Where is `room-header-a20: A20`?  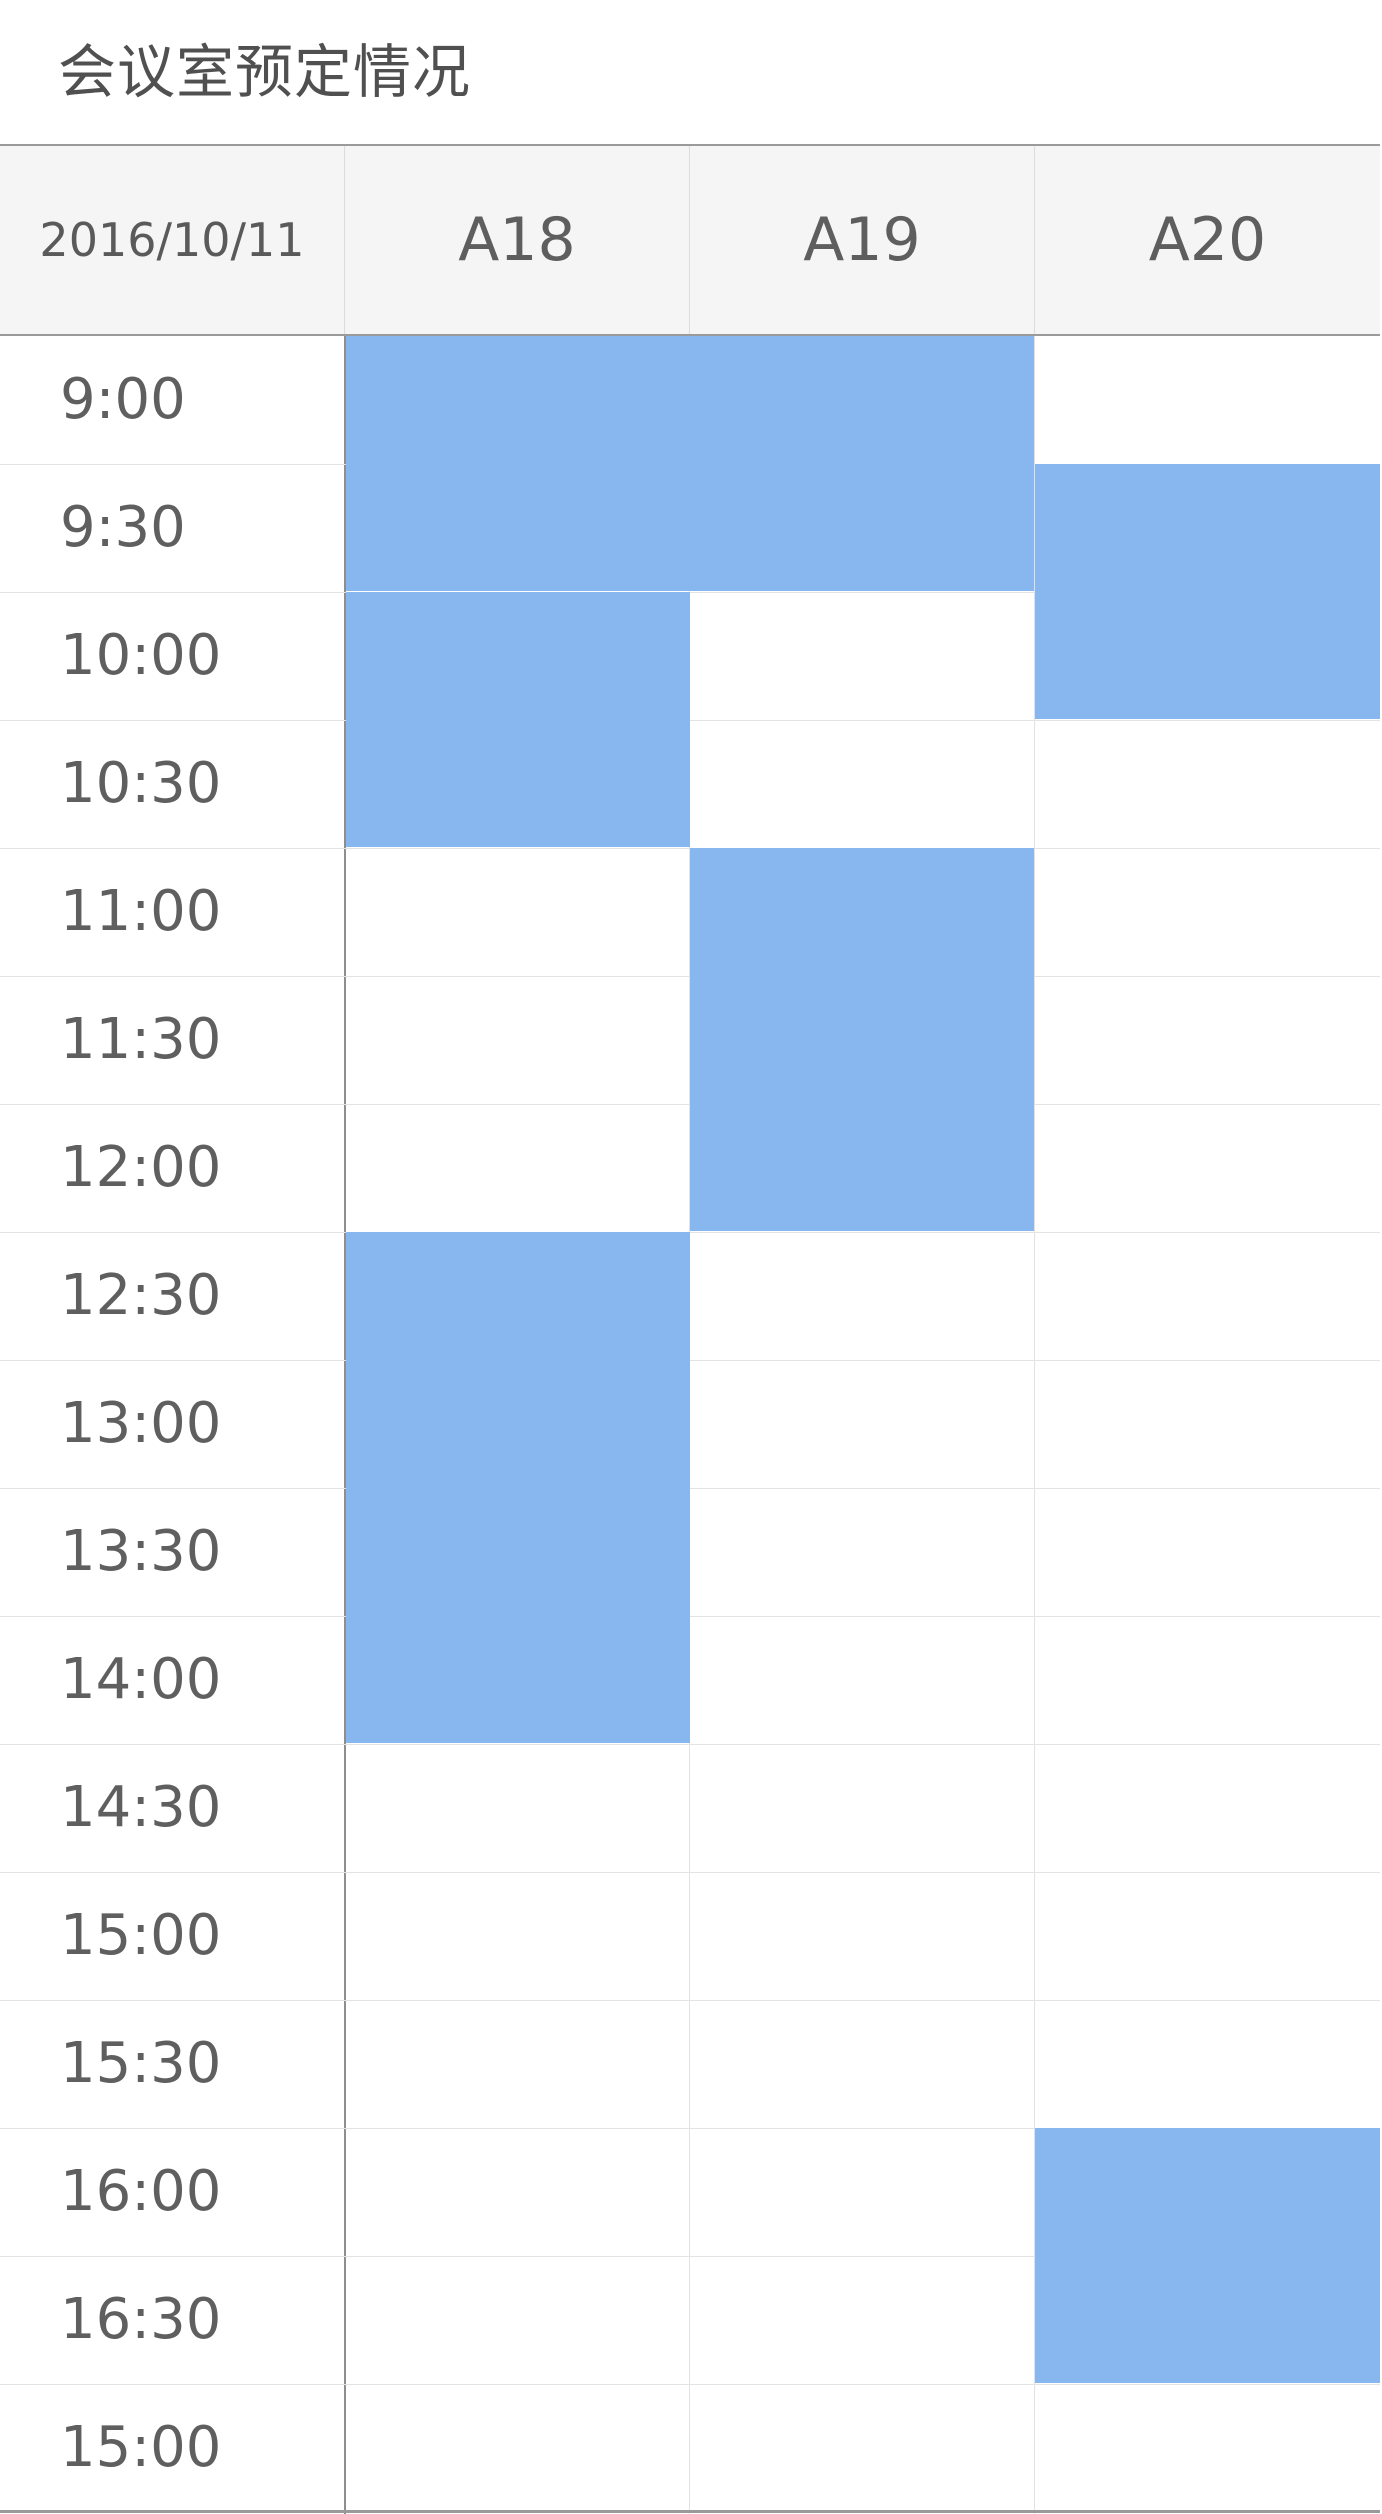
room-header-a20: A20 is located at coordinates (1207, 240).